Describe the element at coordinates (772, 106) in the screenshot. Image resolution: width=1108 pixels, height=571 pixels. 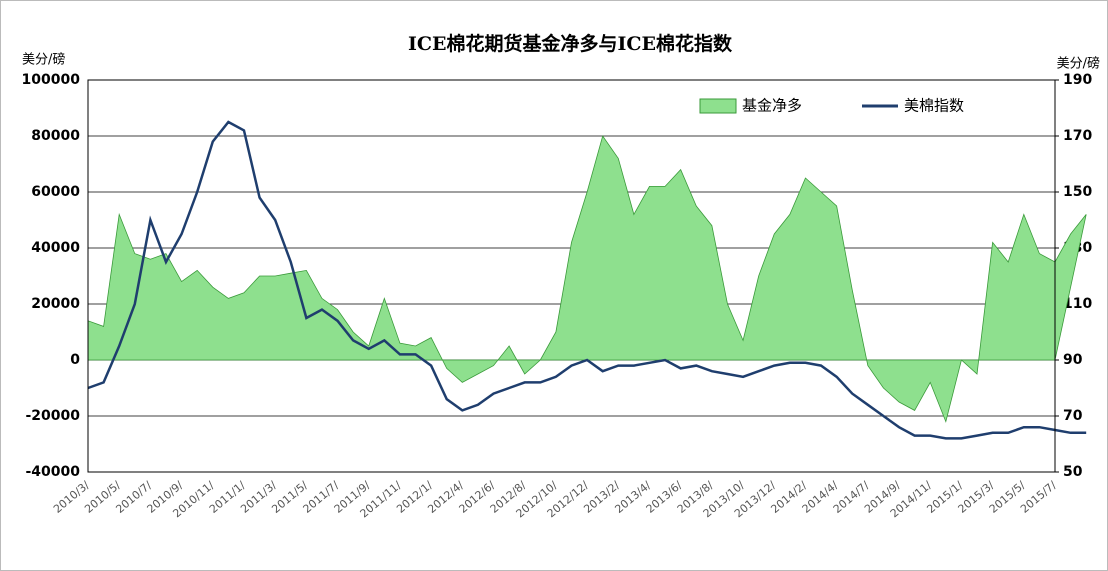
I see `legend-label: 基金净多` at that location.